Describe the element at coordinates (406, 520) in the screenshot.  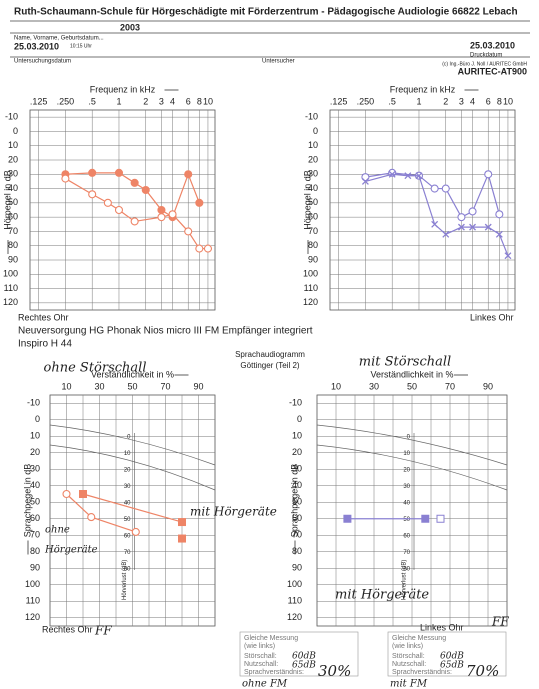
I see `loss-tick-label: 50` at that location.